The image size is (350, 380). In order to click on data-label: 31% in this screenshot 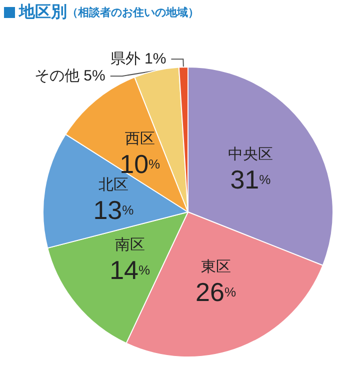, I will do `click(251, 179)`.